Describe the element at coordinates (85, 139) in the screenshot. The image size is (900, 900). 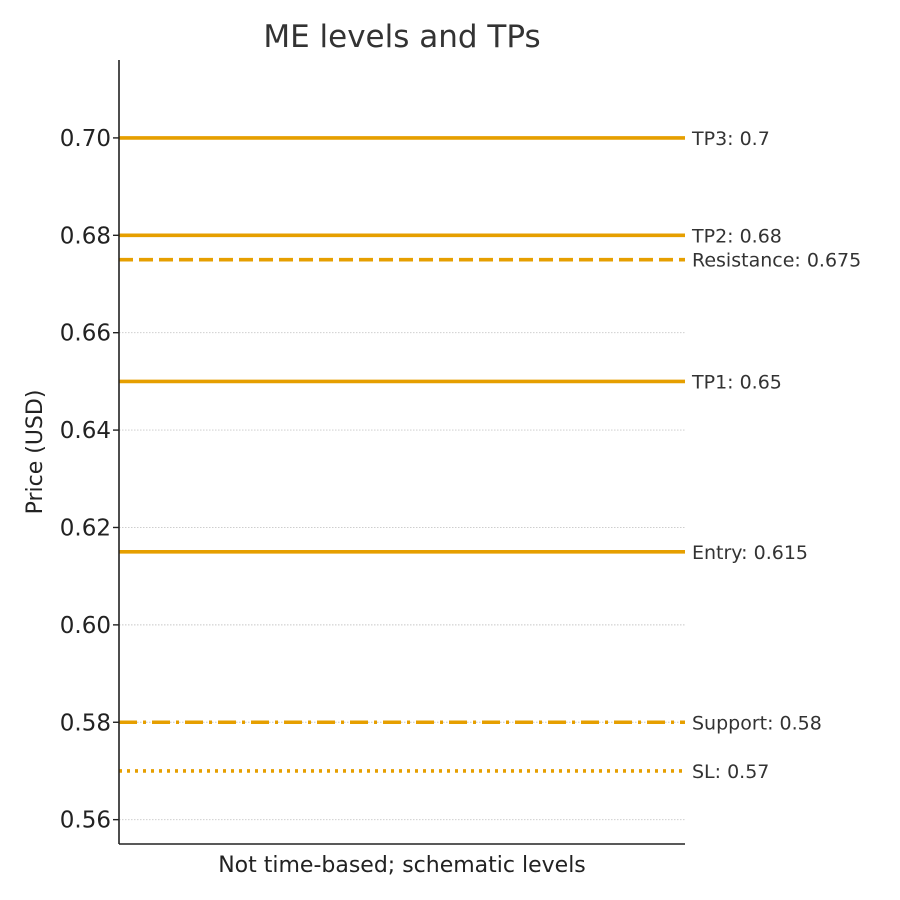
I see `y-tick-label: 0.70` at that location.